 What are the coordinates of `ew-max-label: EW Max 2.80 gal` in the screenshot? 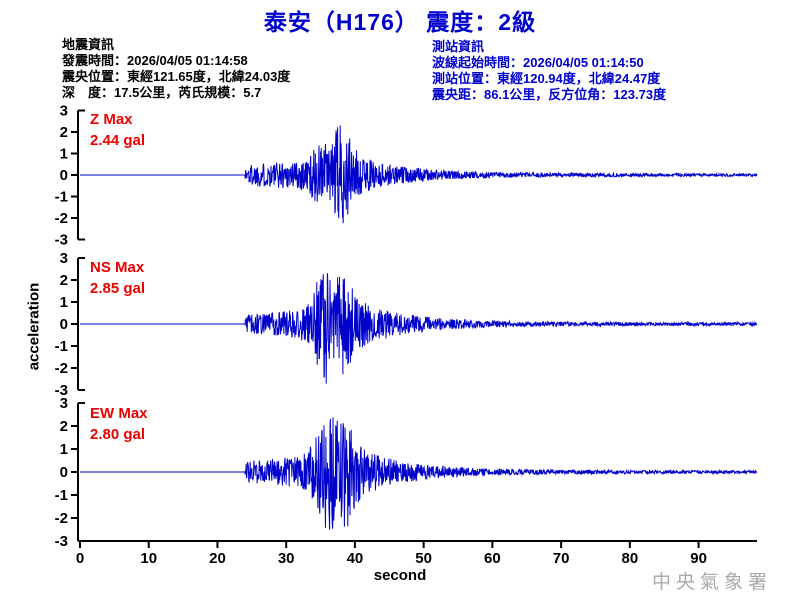 It's located at (119, 424).